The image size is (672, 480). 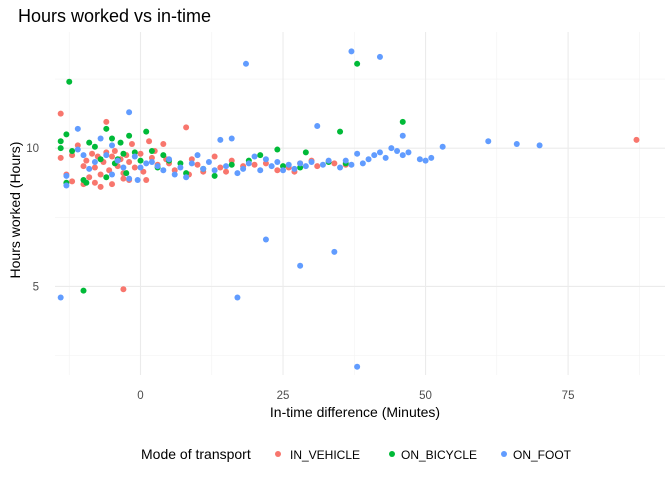 What do you see at coordinates (15, 210) in the screenshot?
I see `y-axis-label: Hours worked (Hours)` at bounding box center [15, 210].